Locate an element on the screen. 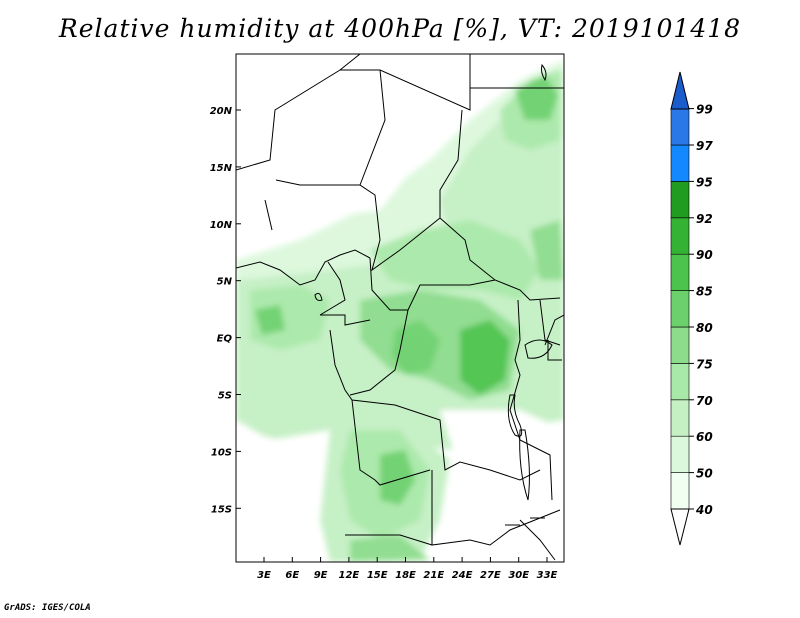  latitude-axis: 20N 15N 10N 5N EQ 5S 10S 15S is located at coordinates (225, 310).